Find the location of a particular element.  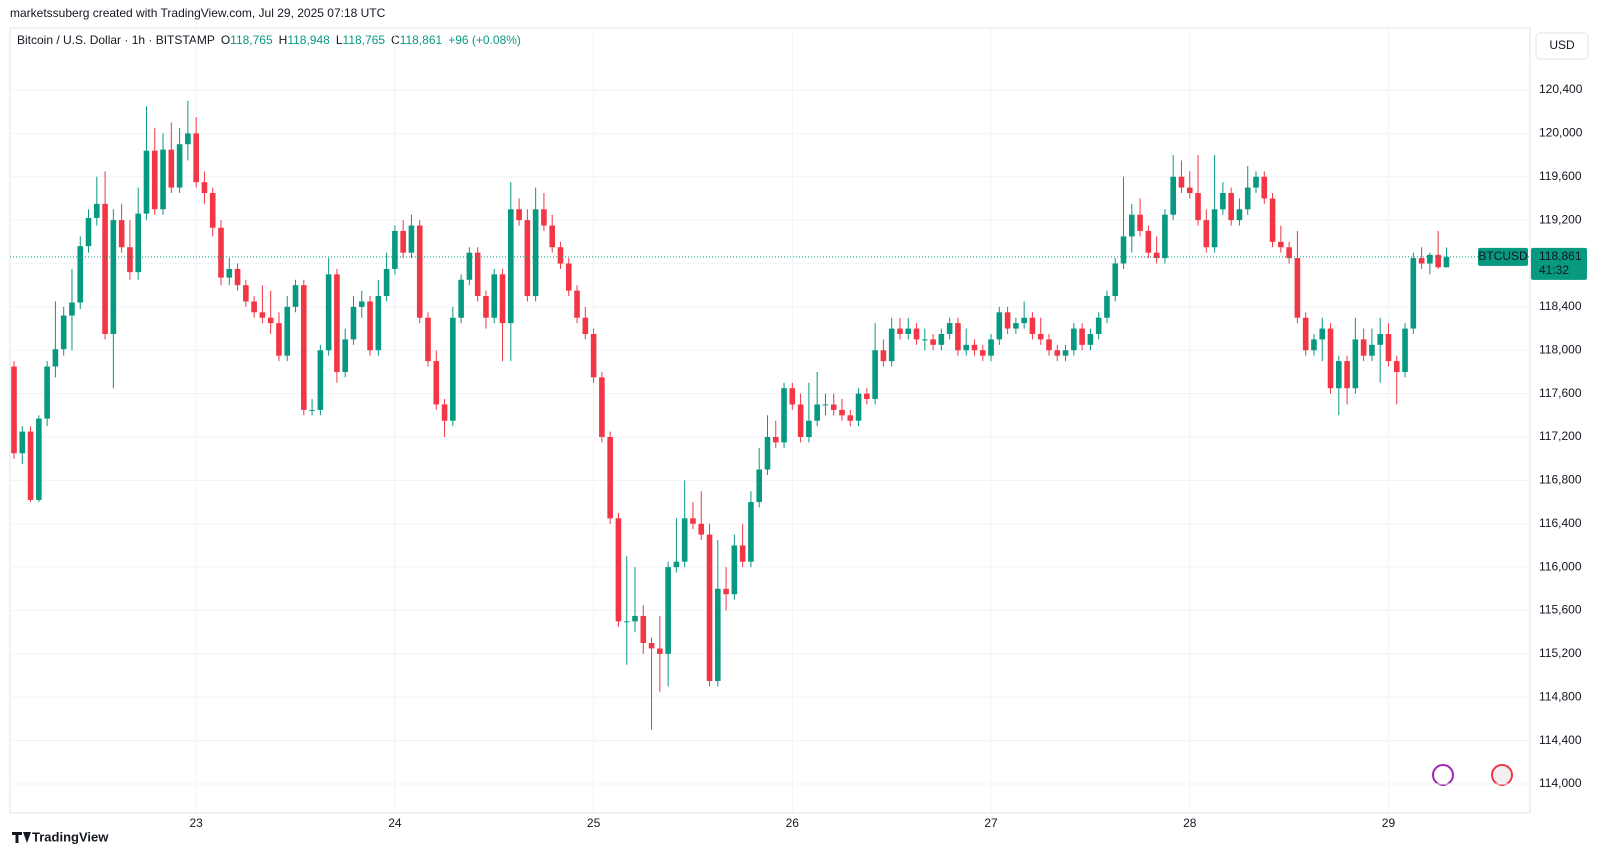

y-tick-label: 118,400 is located at coordinates (1560, 306).